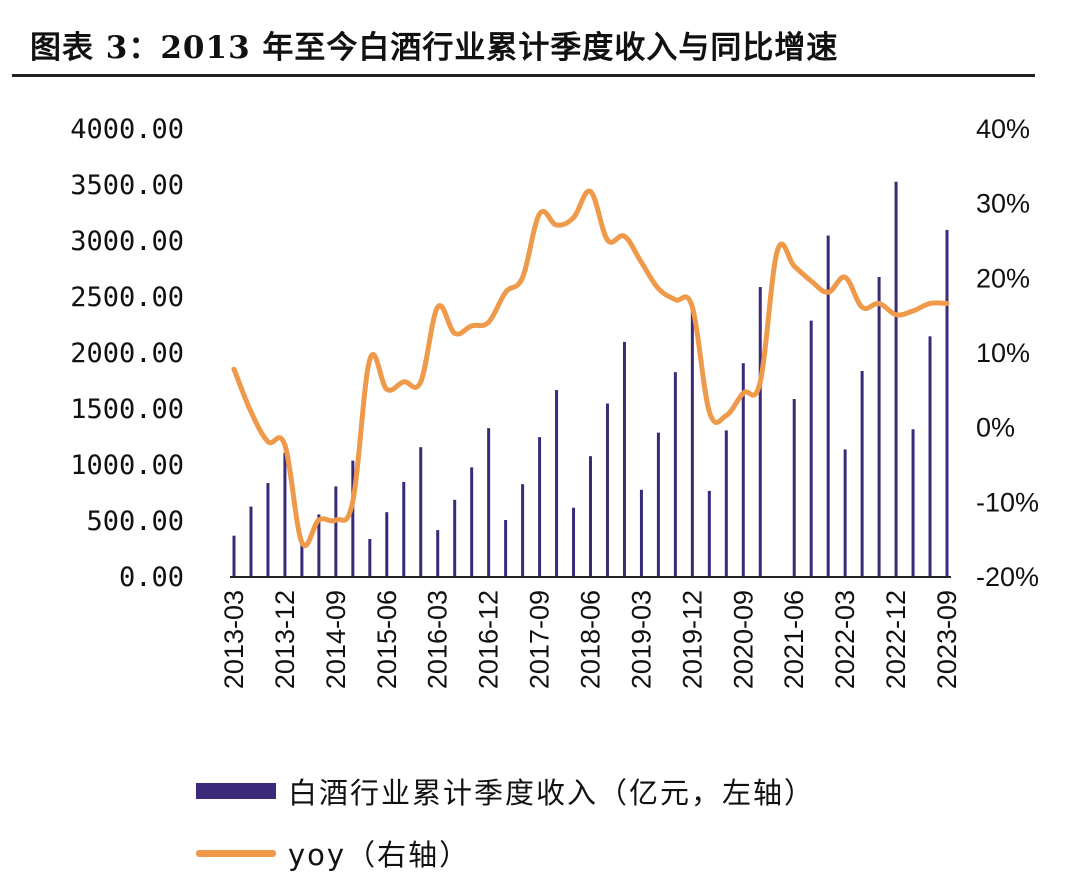 This screenshot has height=888, width=1080. What do you see at coordinates (438, 639) in the screenshot?
I see `x-tick-label: 2016-03` at bounding box center [438, 639].